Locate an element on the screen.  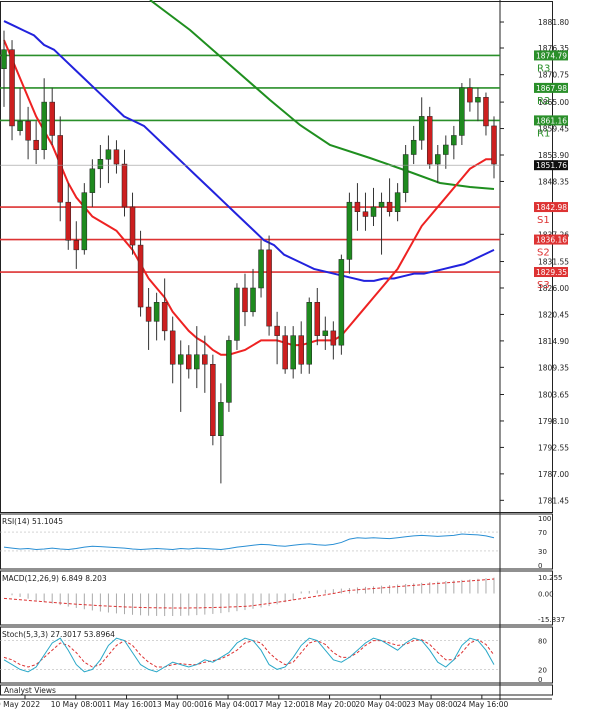
level-badge-s1 is located at coordinates (551, 207).